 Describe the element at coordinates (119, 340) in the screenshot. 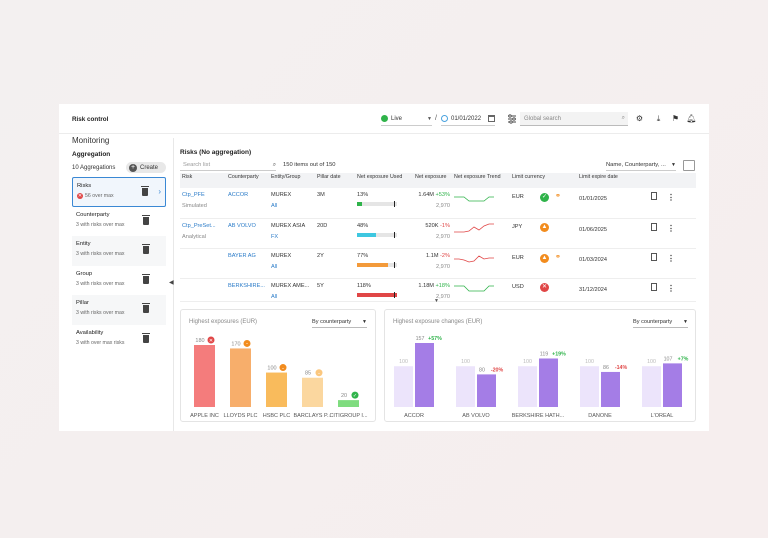

I see `aggregation-item-availability: Availability 3 with over max risks` at that location.